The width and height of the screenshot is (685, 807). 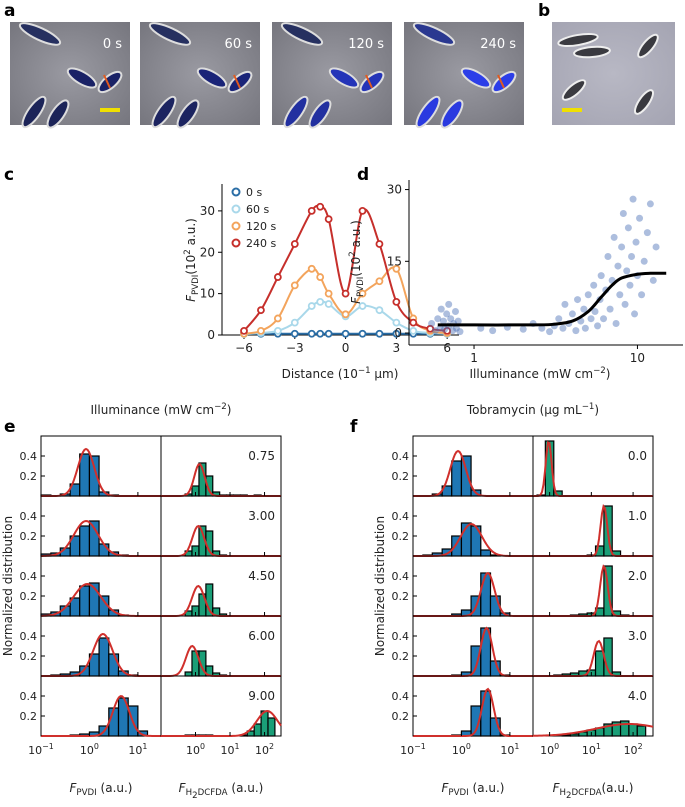 What do you see at coordinates (221, 706) in the screenshot?
I see `histogram-panel: 9.00` at bounding box center [221, 706].